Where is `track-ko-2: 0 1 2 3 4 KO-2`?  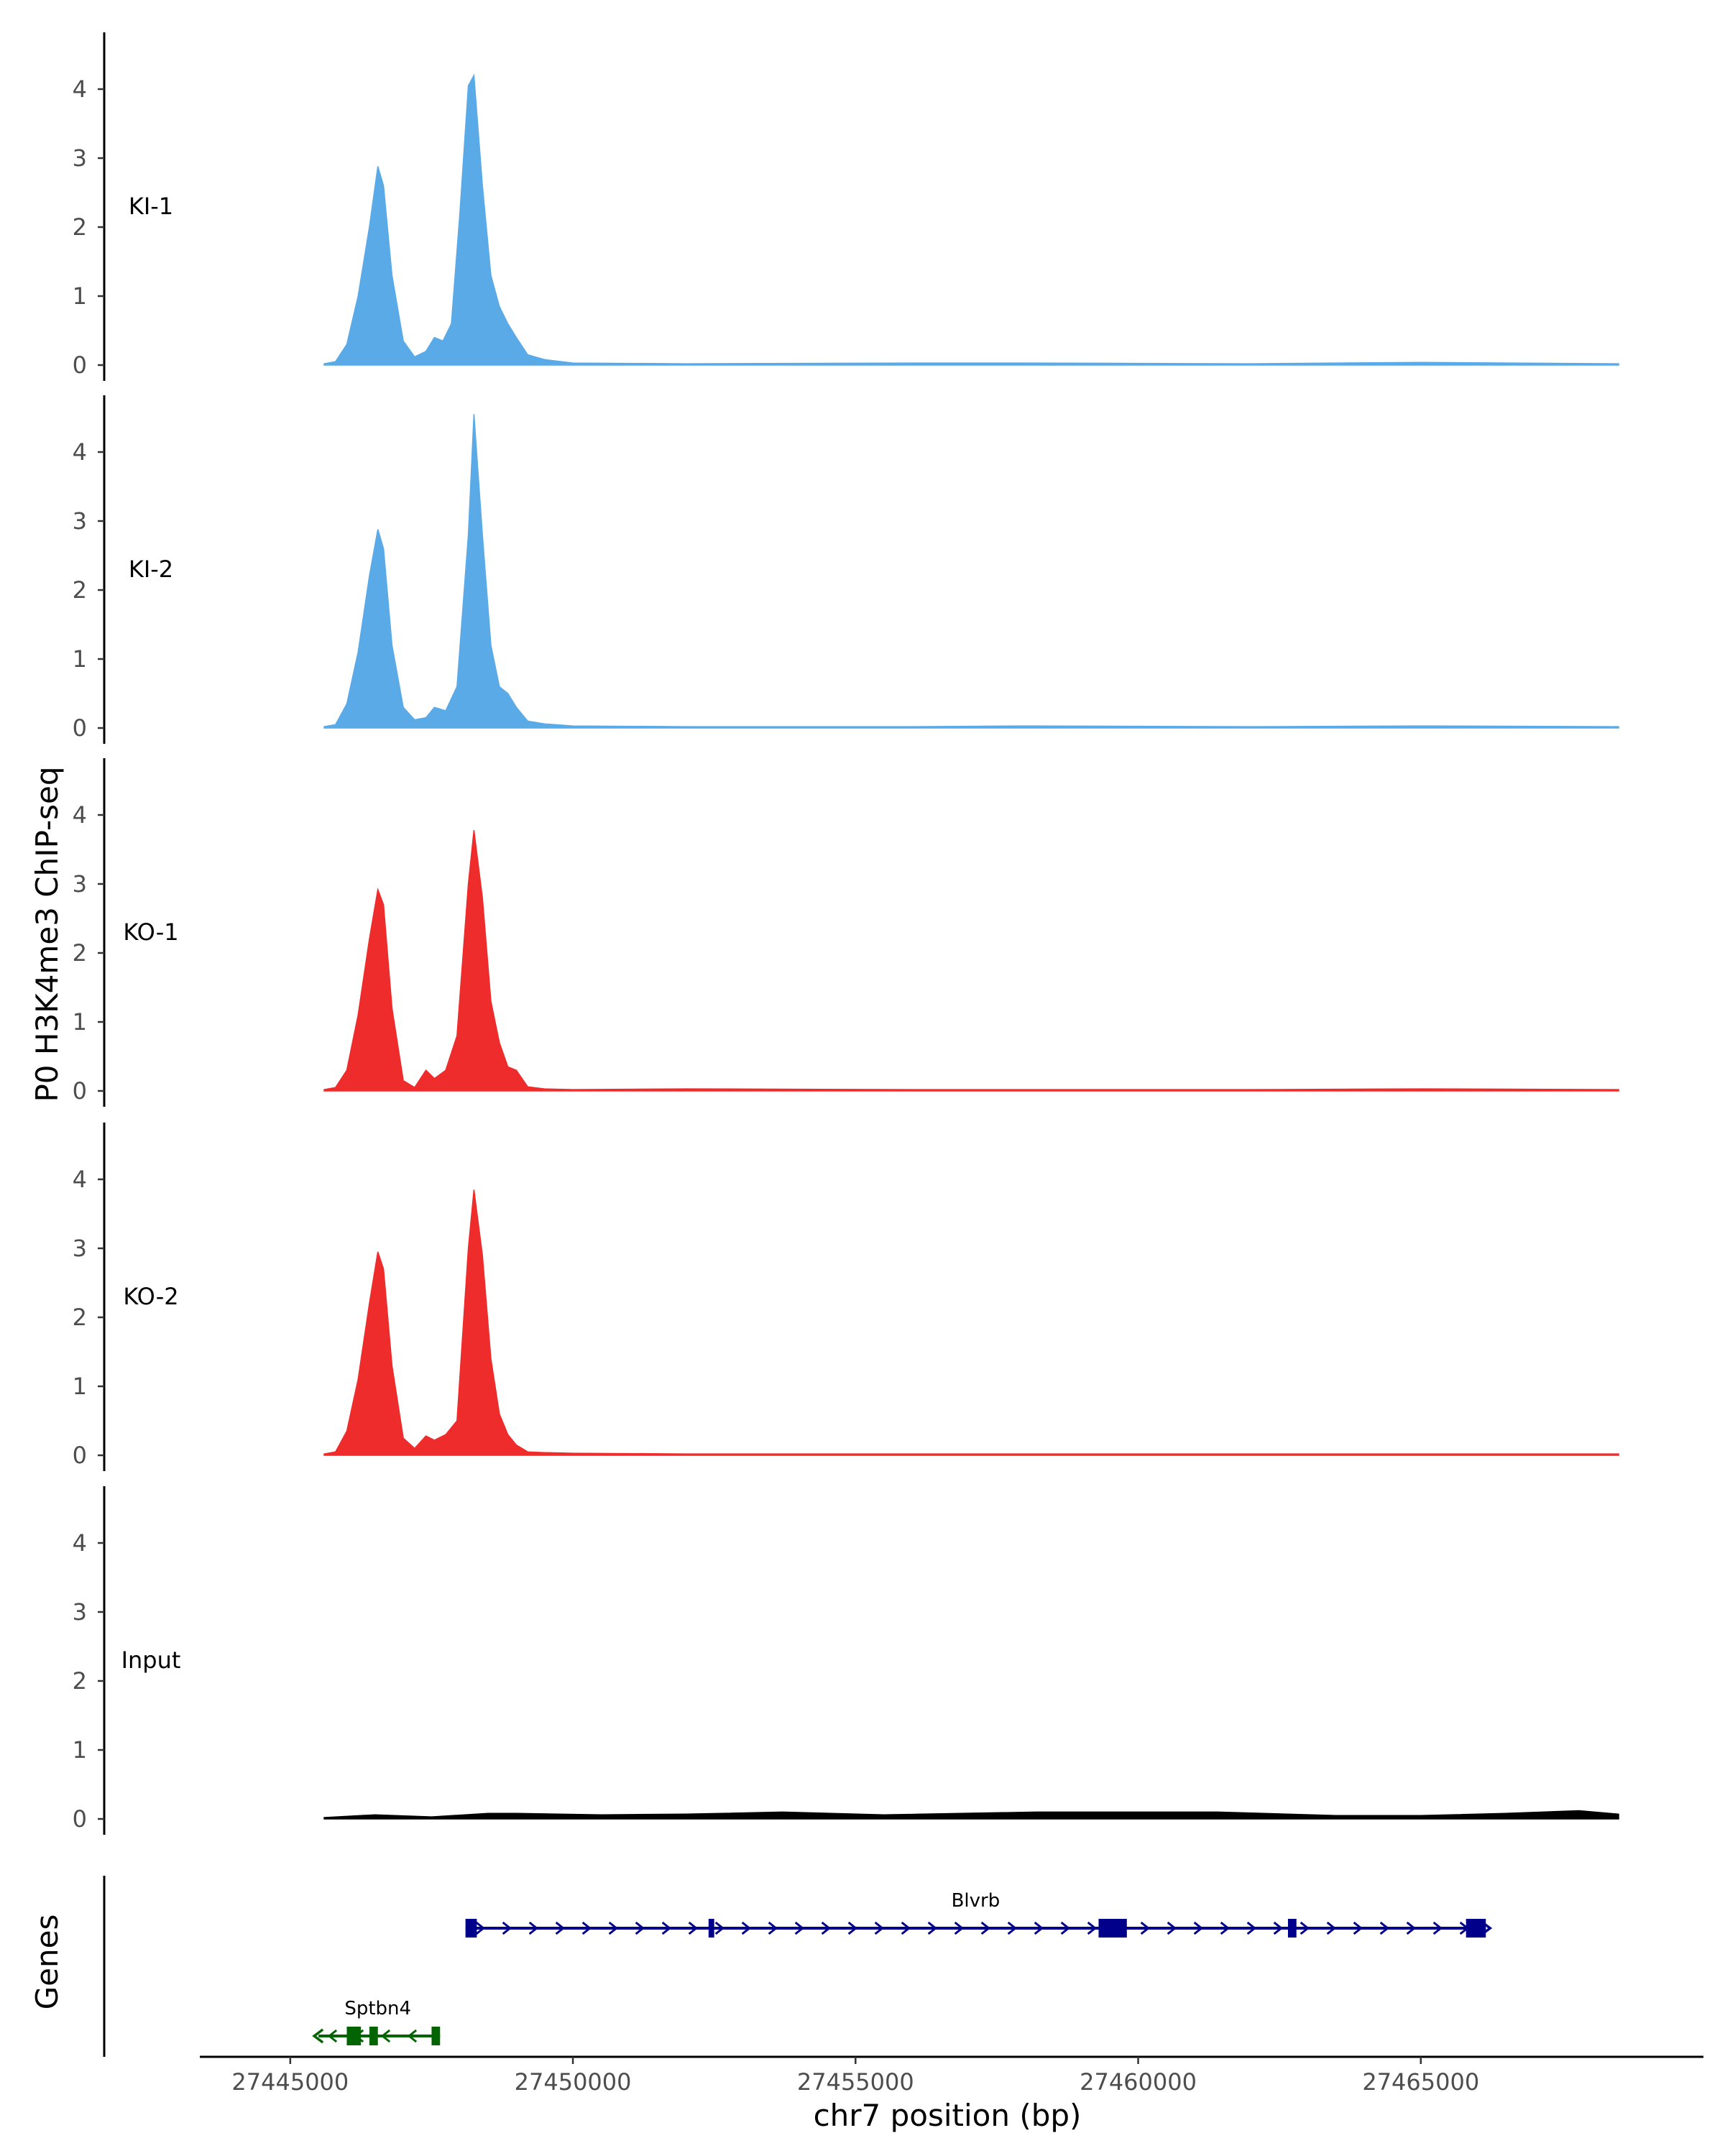
track-ko-2: 0 1 2 3 4 KO-2 is located at coordinates (846, 1297).